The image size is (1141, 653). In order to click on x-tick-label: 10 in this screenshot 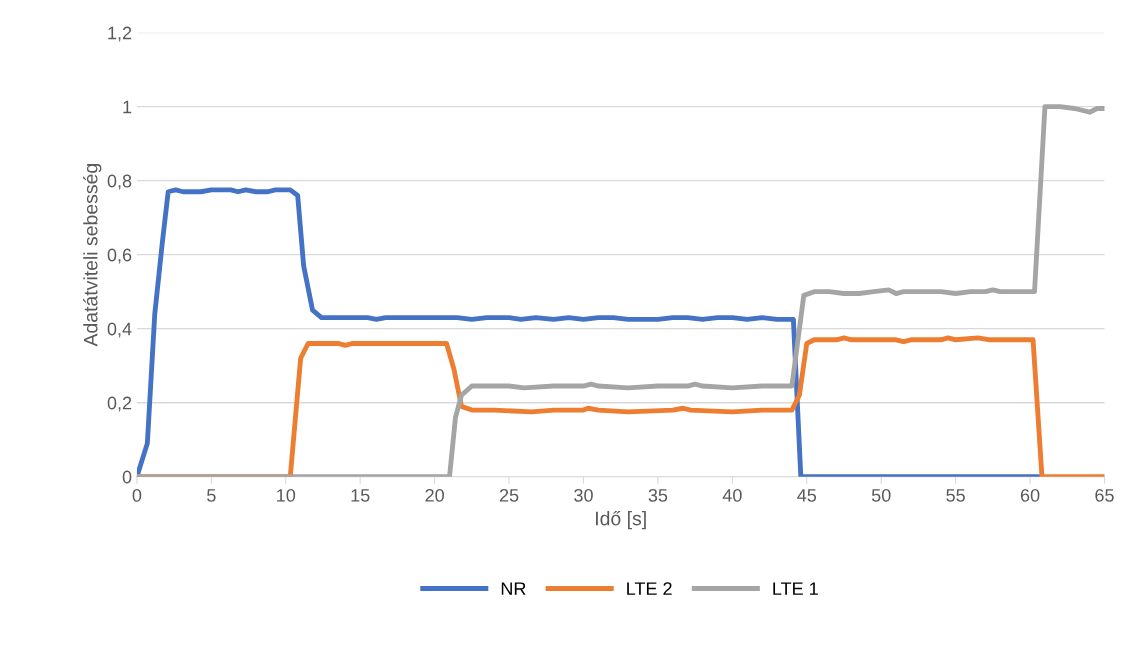, I will do `click(286, 495)`.